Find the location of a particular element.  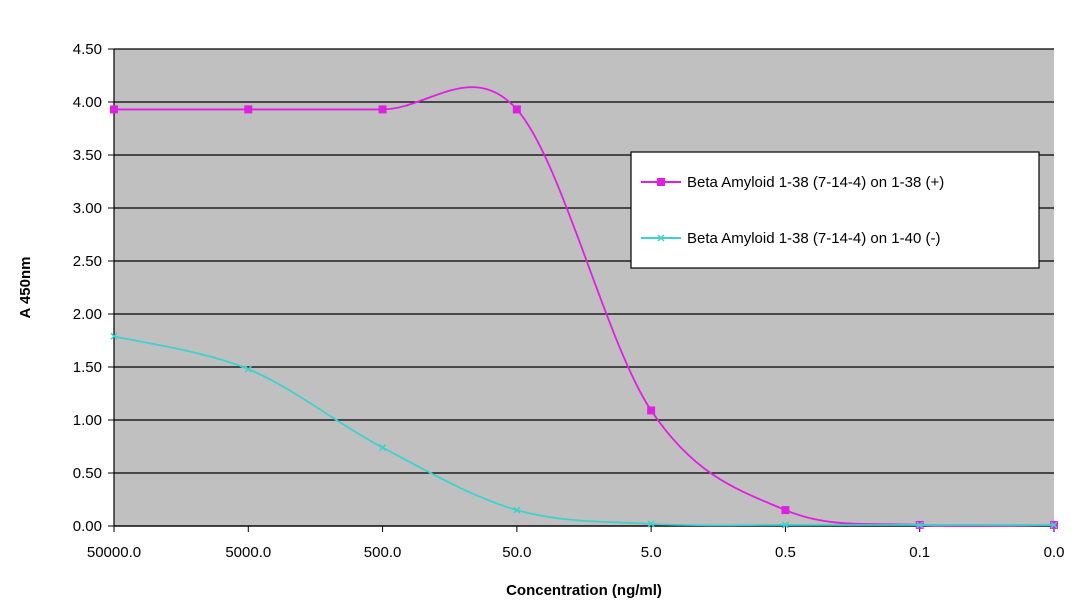

x-tick-label: 0.1 is located at coordinates (919, 552).